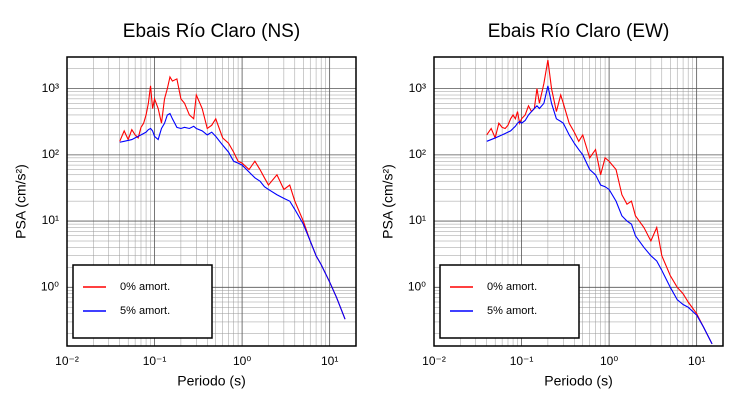  What do you see at coordinates (211, 31) in the screenshot?
I see `chart-title: Ebais Río Claro (NS)` at bounding box center [211, 31].